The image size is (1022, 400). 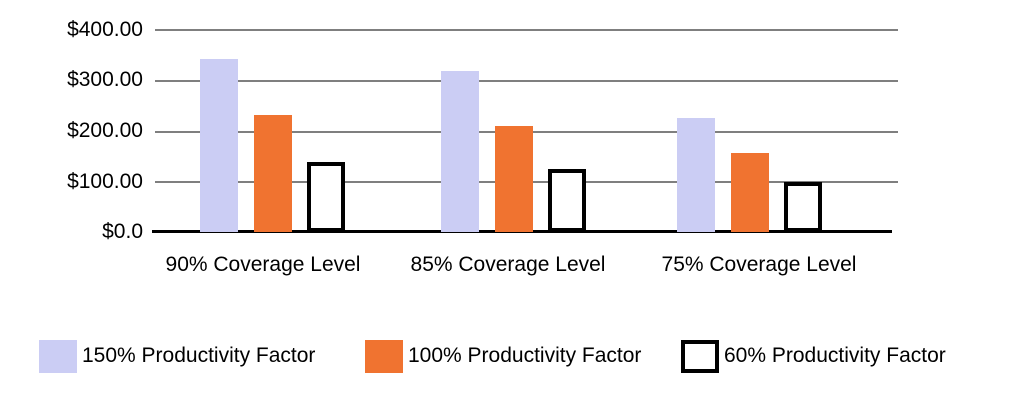 I want to click on x-axis-label-90-coverage: 90% Coverage Level, so click(x=263, y=264).